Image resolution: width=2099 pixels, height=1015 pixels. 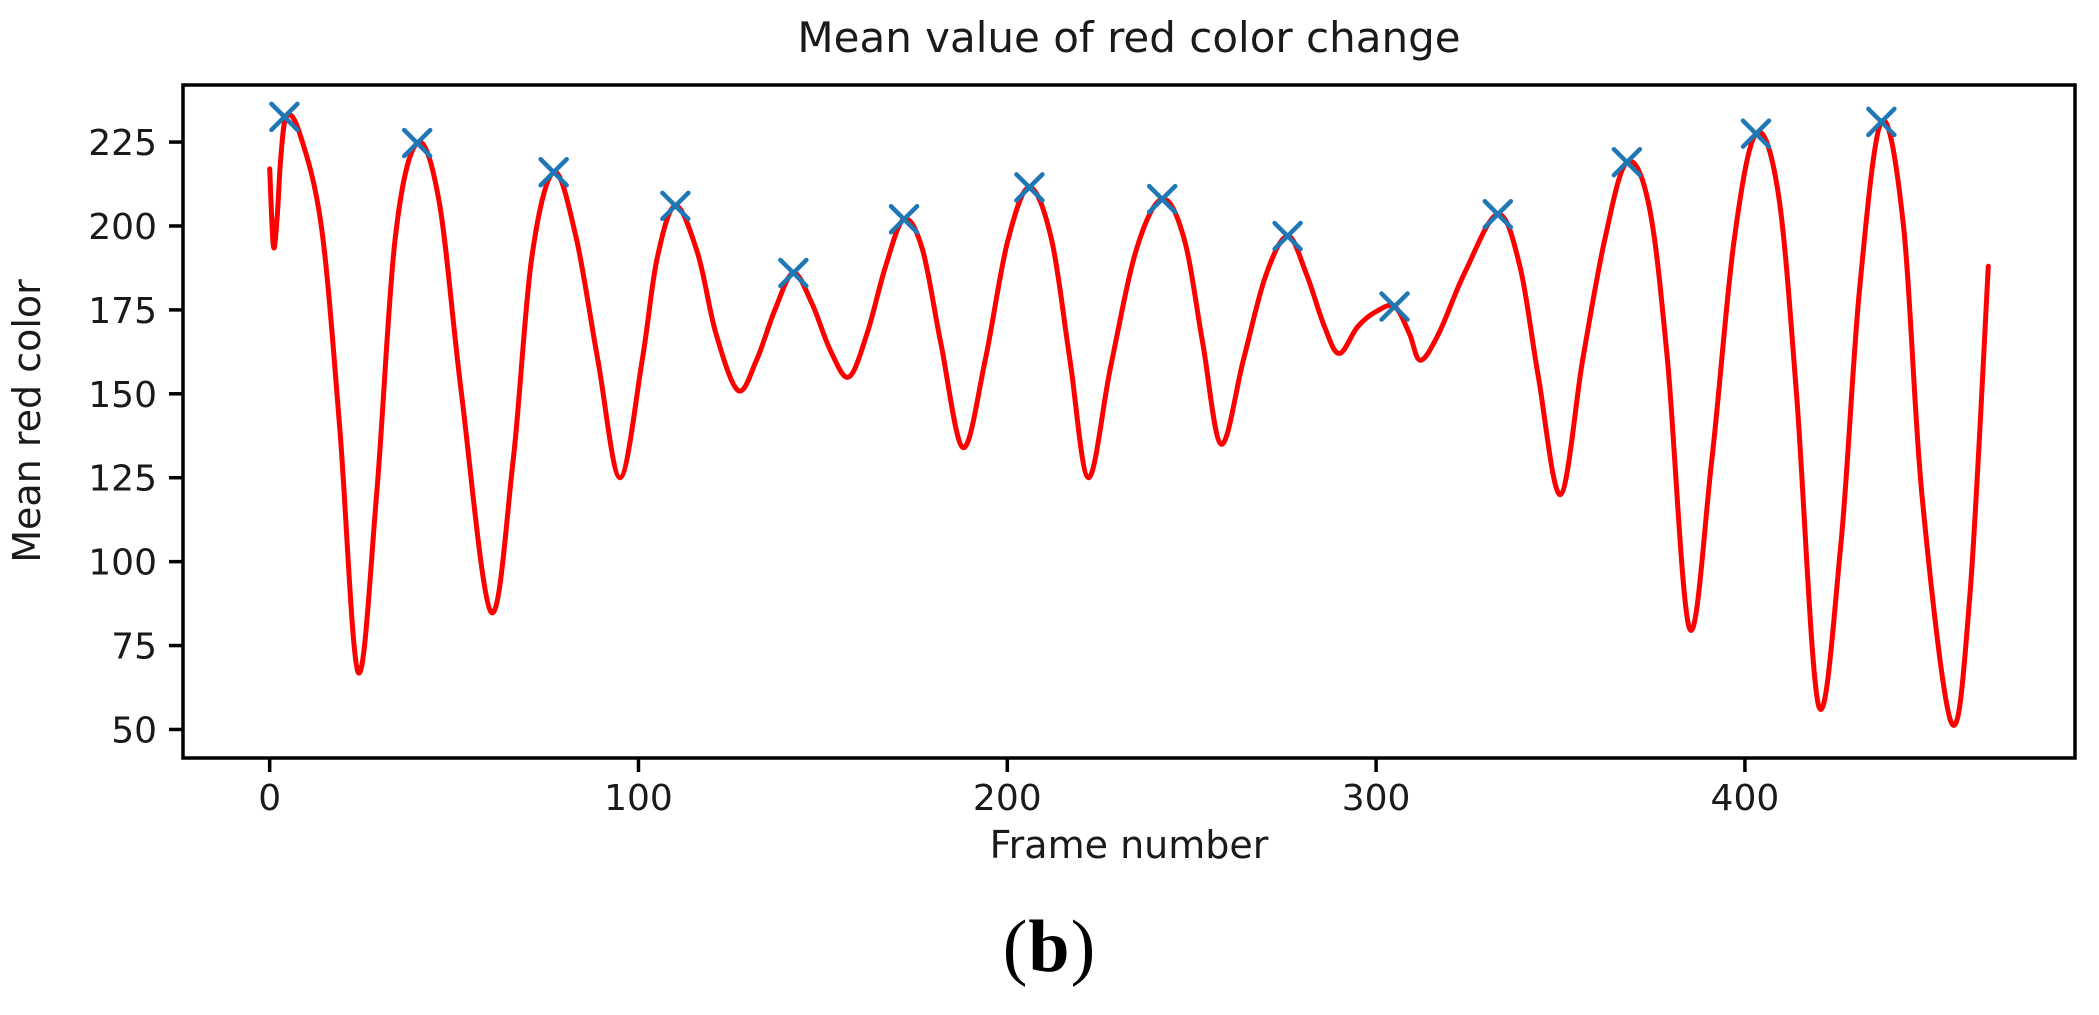 What do you see at coordinates (1128, 37) in the screenshot?
I see `chart-title: Mean value of red color change` at bounding box center [1128, 37].